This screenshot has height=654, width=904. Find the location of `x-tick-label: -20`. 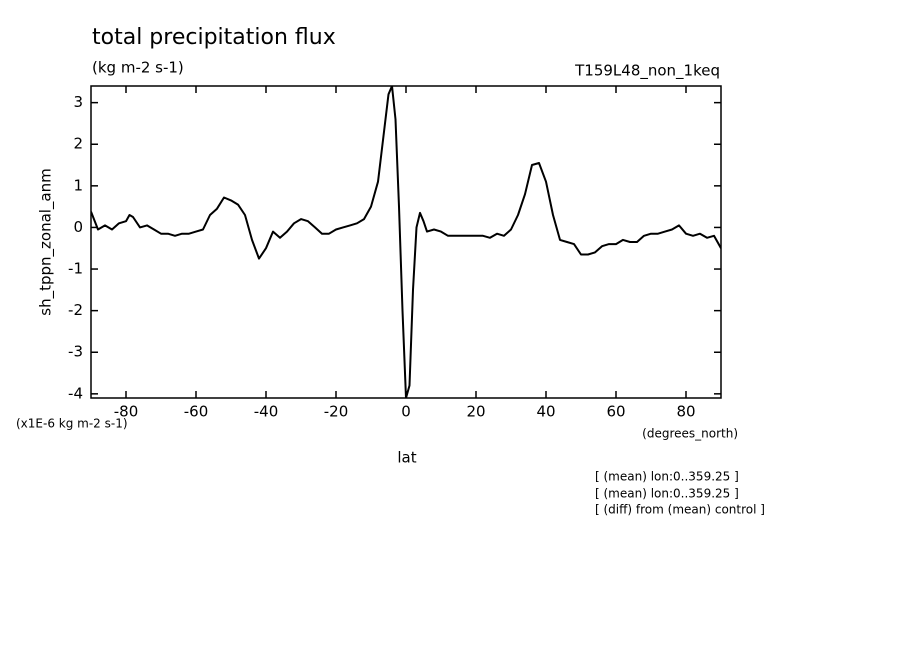

x-tick-label: -20 is located at coordinates (336, 412).